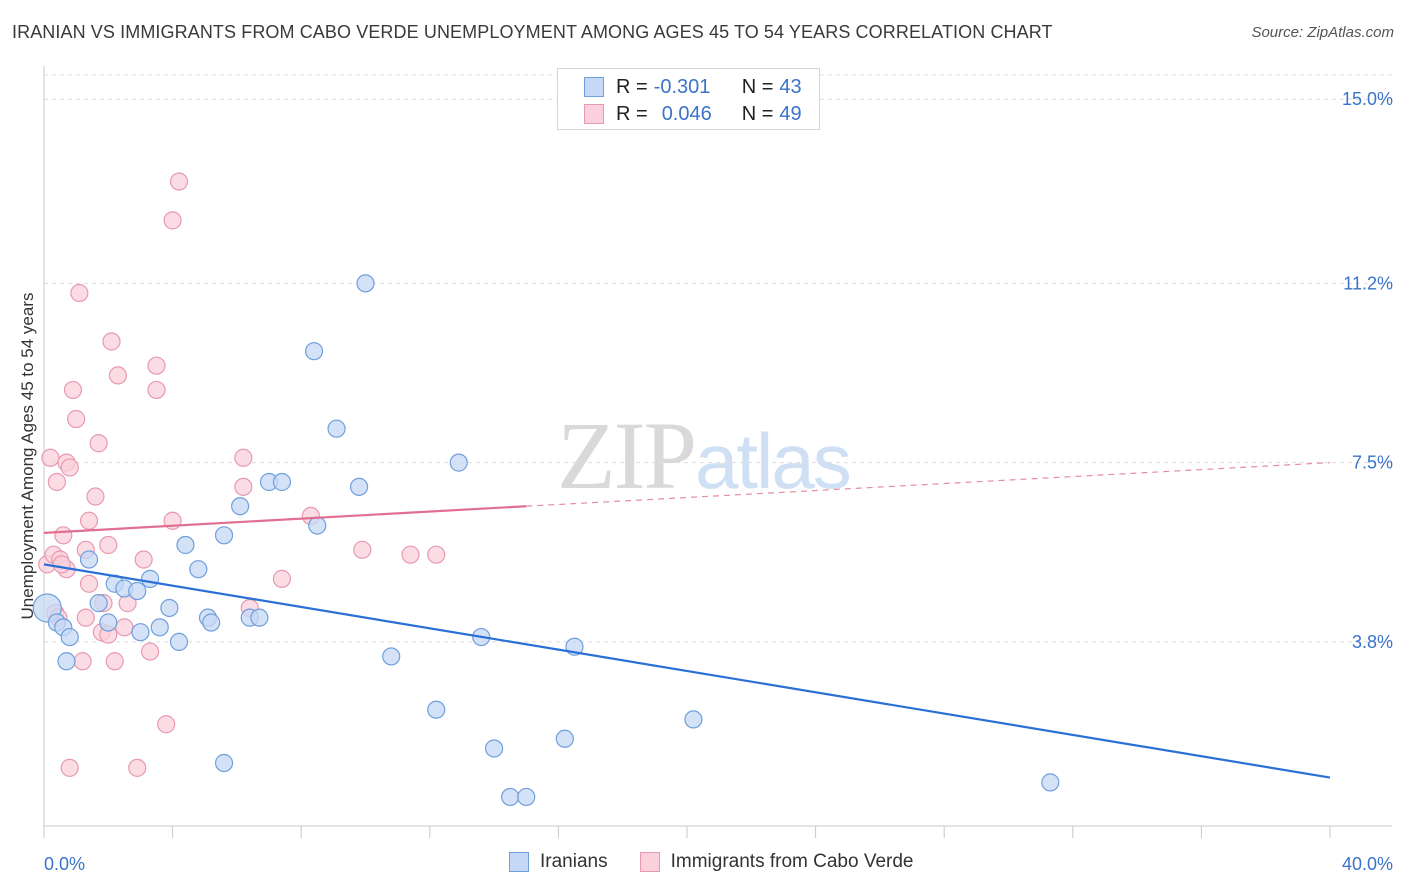  Describe the element at coordinates (790, 113) in the screenshot. I see `legend-n-value: 49` at that location.